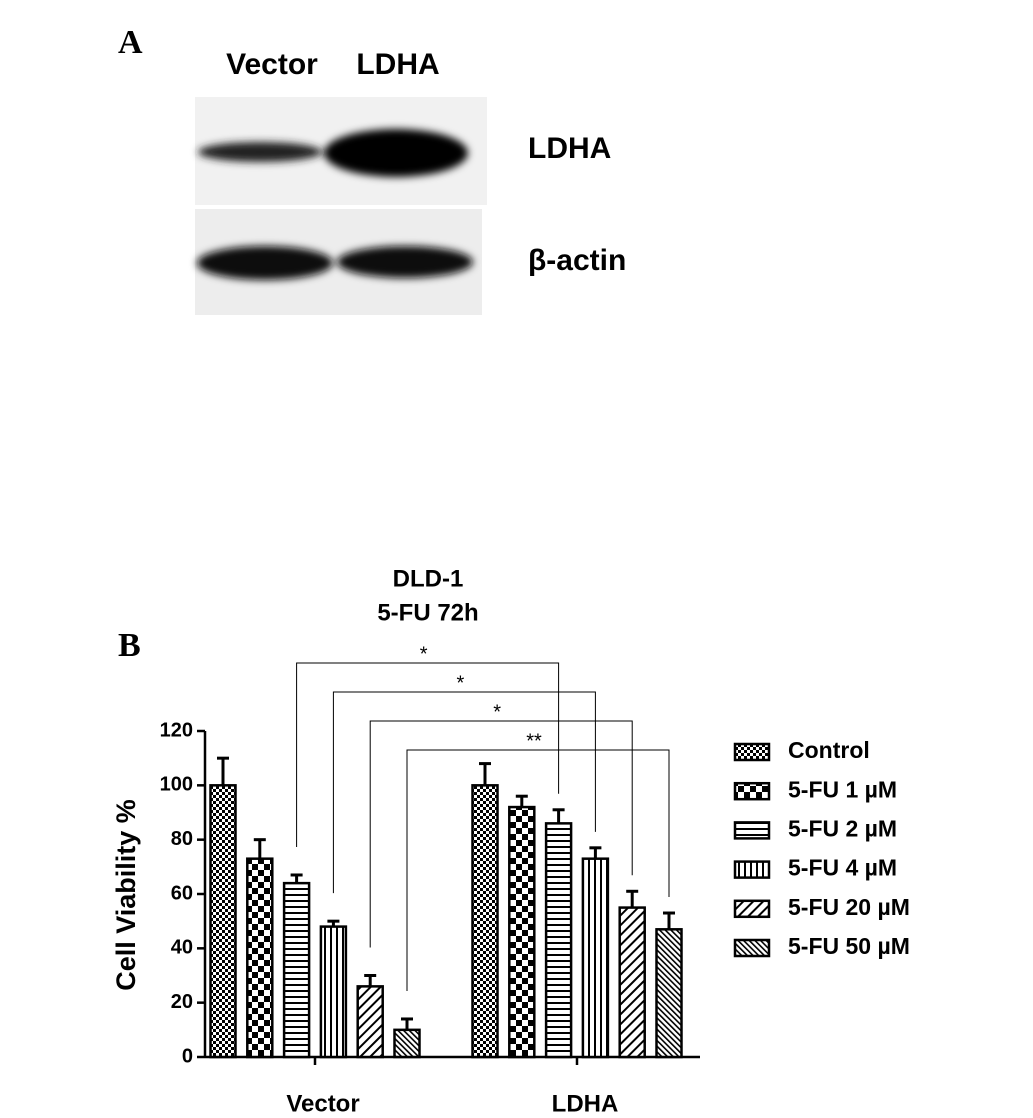 This screenshot has height=1118, width=1033. Describe the element at coordinates (182, 839) in the screenshot. I see `y-tick-label: 80` at that location.